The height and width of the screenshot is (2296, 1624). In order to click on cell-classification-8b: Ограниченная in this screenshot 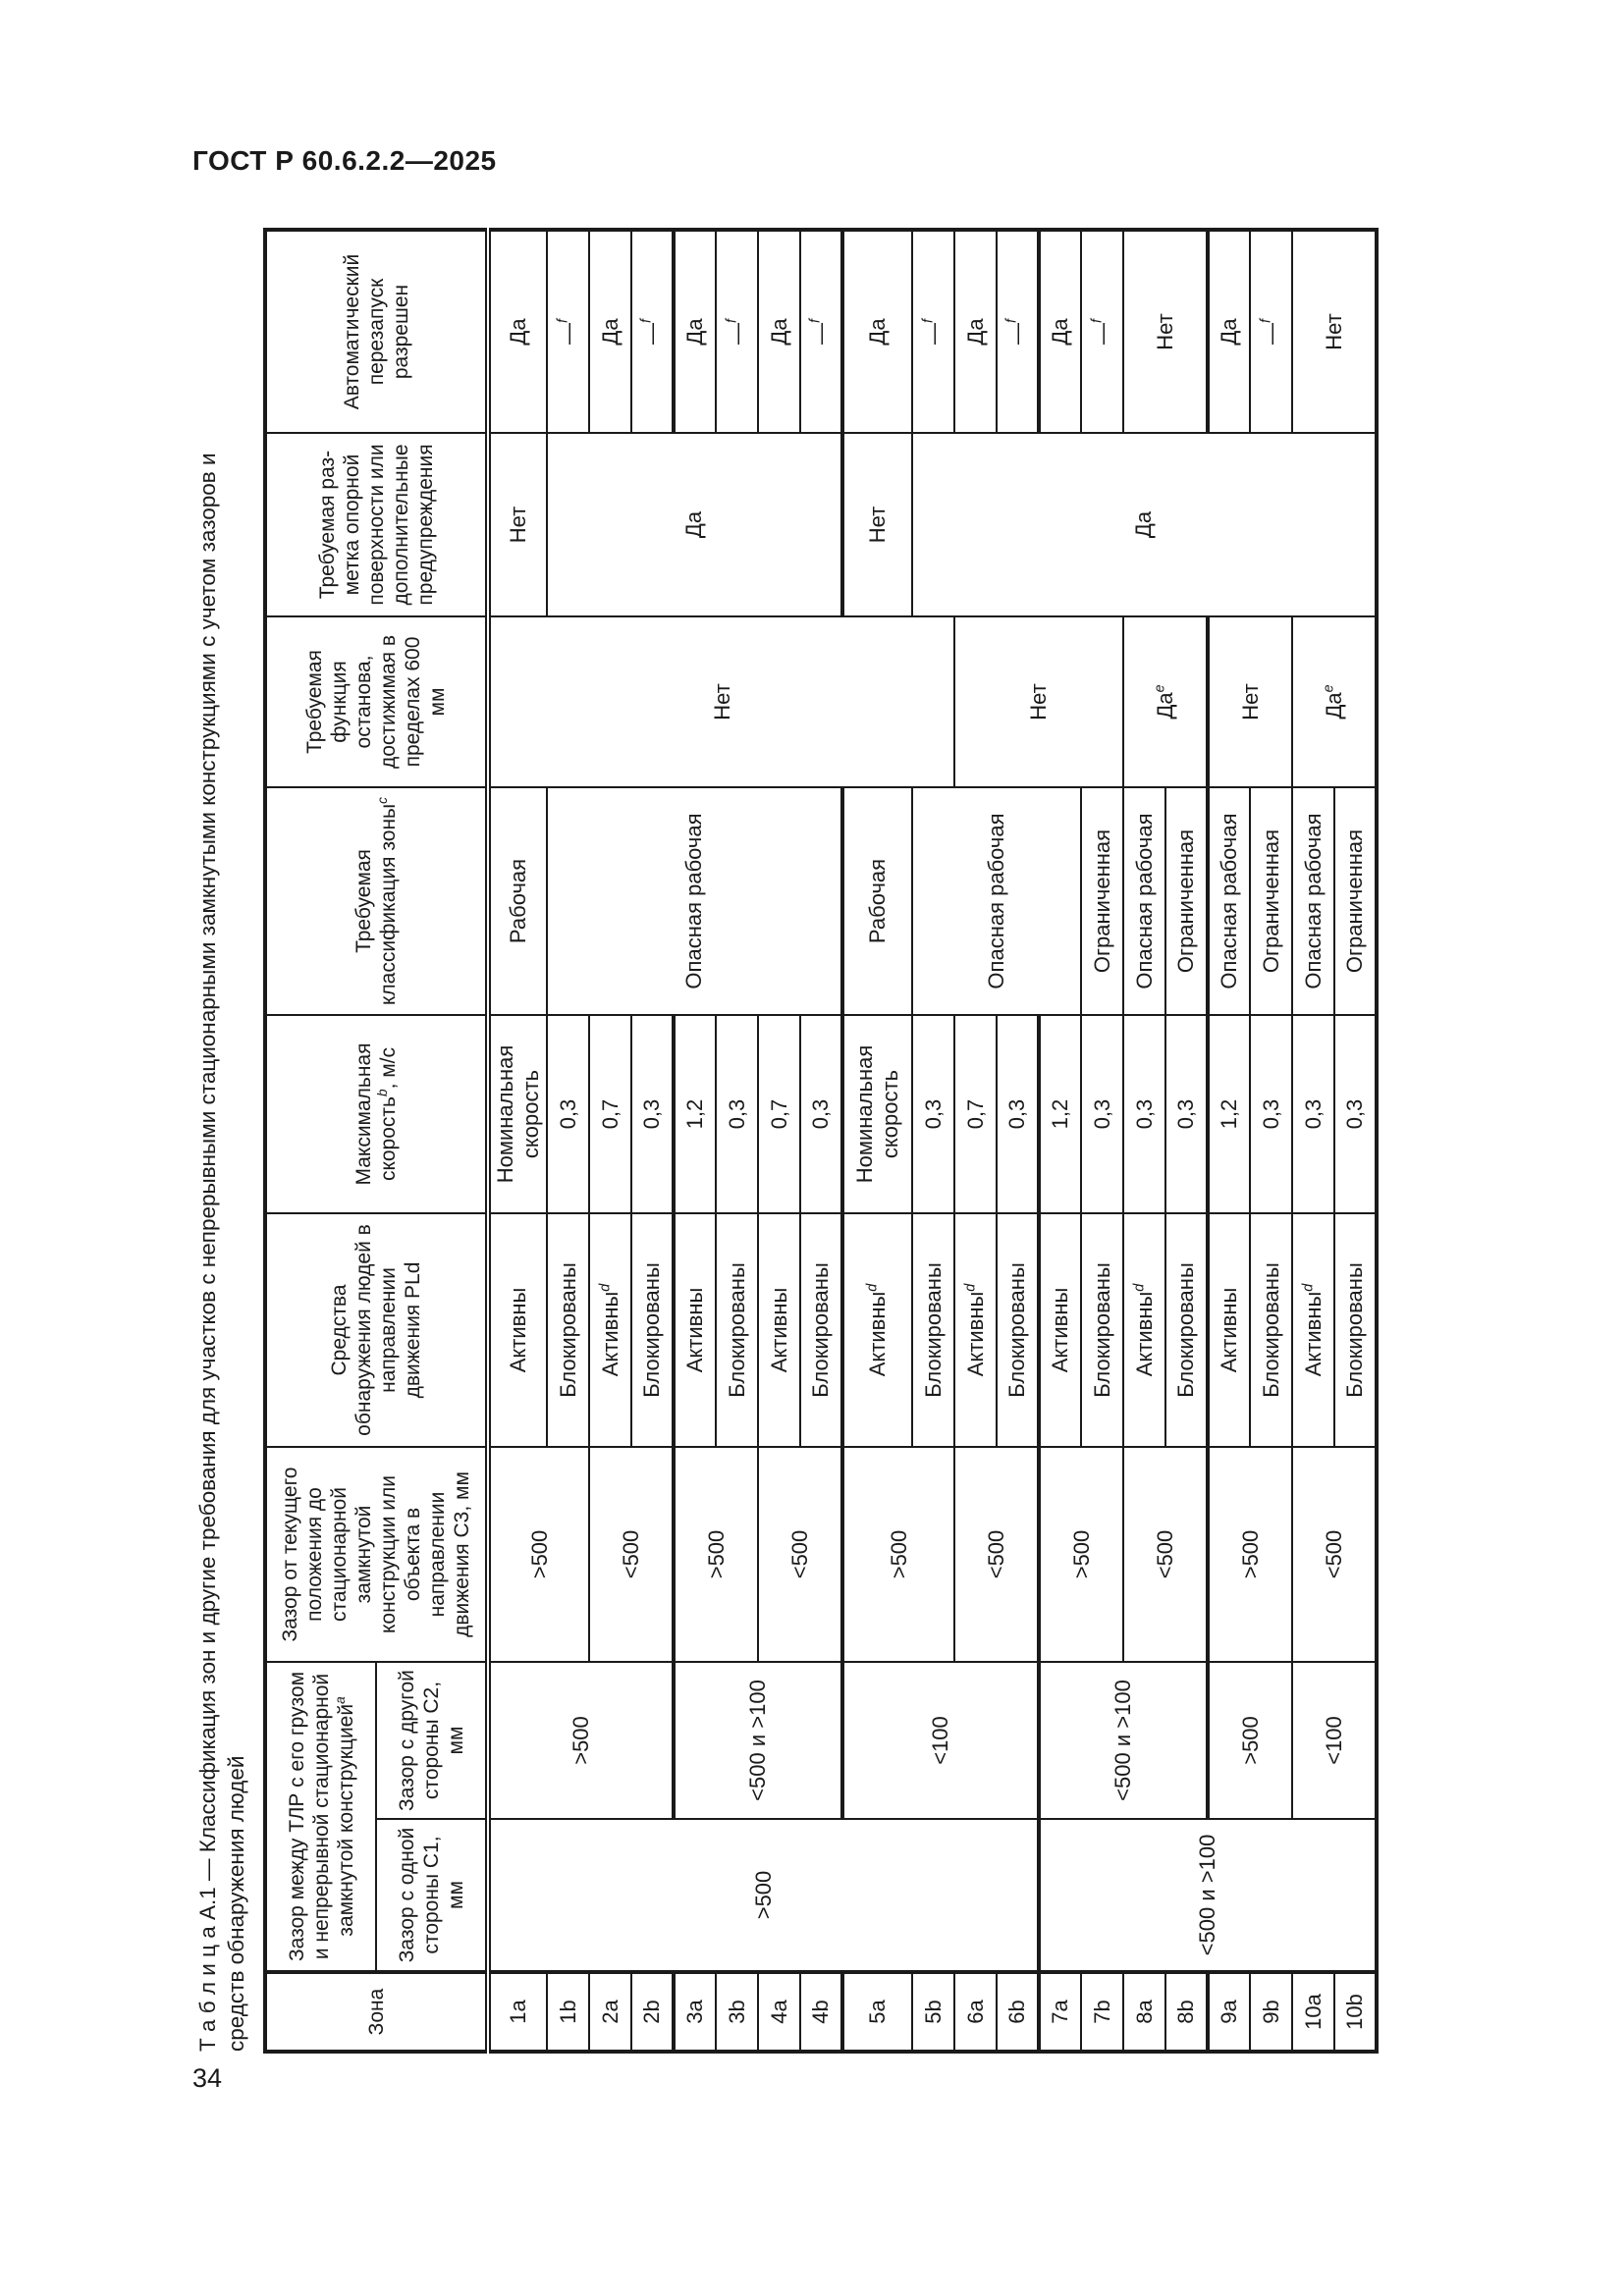, I will do `click(1186, 901)`.